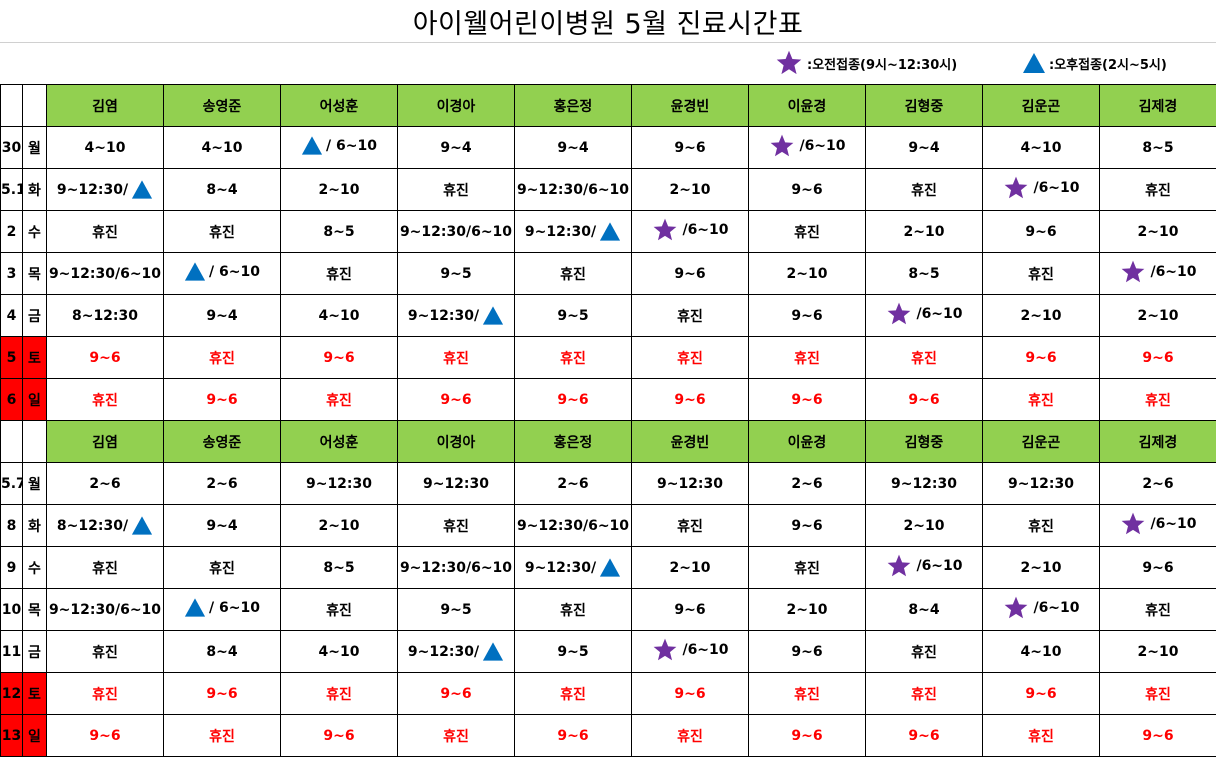 The height and width of the screenshot is (757, 1216). I want to click on weekday-cell: 금, so click(34, 651).